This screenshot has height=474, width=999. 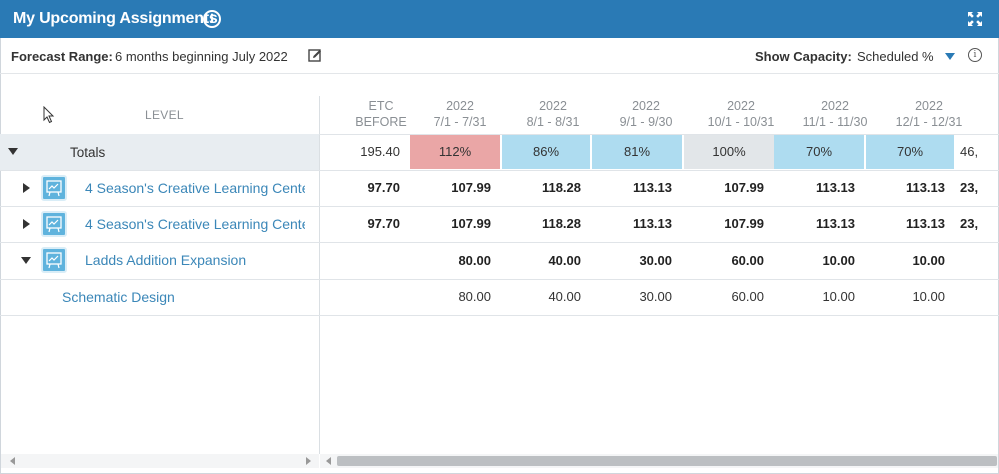 What do you see at coordinates (803, 56) in the screenshot?
I see `show-capacity-label: Show Capacity:` at bounding box center [803, 56].